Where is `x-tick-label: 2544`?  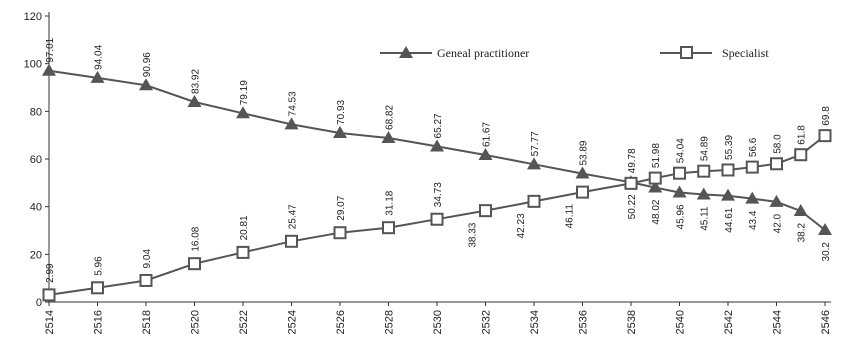
x-tick-label: 2544 is located at coordinates (778, 322).